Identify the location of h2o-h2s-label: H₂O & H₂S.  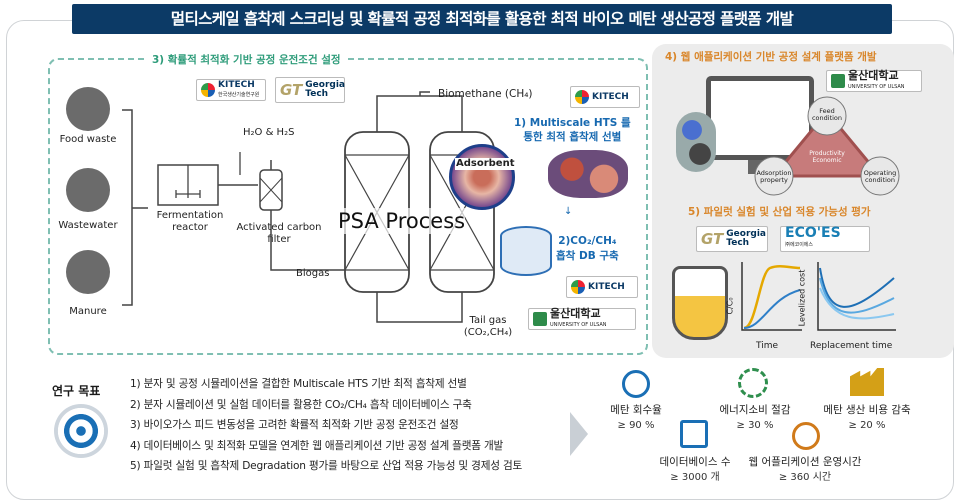
(269, 132).